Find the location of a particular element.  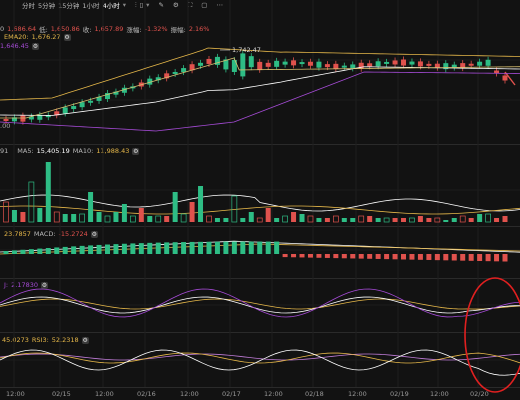

candle-type-icon: ▯ is located at coordinates (141, 5).